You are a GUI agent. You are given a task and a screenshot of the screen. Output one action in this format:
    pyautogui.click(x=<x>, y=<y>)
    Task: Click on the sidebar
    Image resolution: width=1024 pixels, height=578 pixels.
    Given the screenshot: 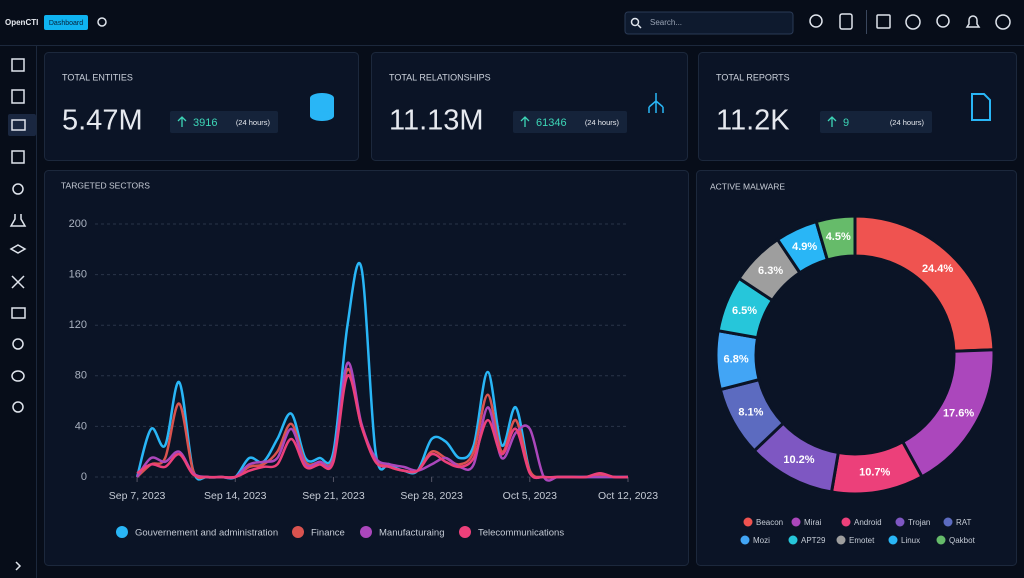 What is the action you would take?
    pyautogui.click(x=22, y=314)
    